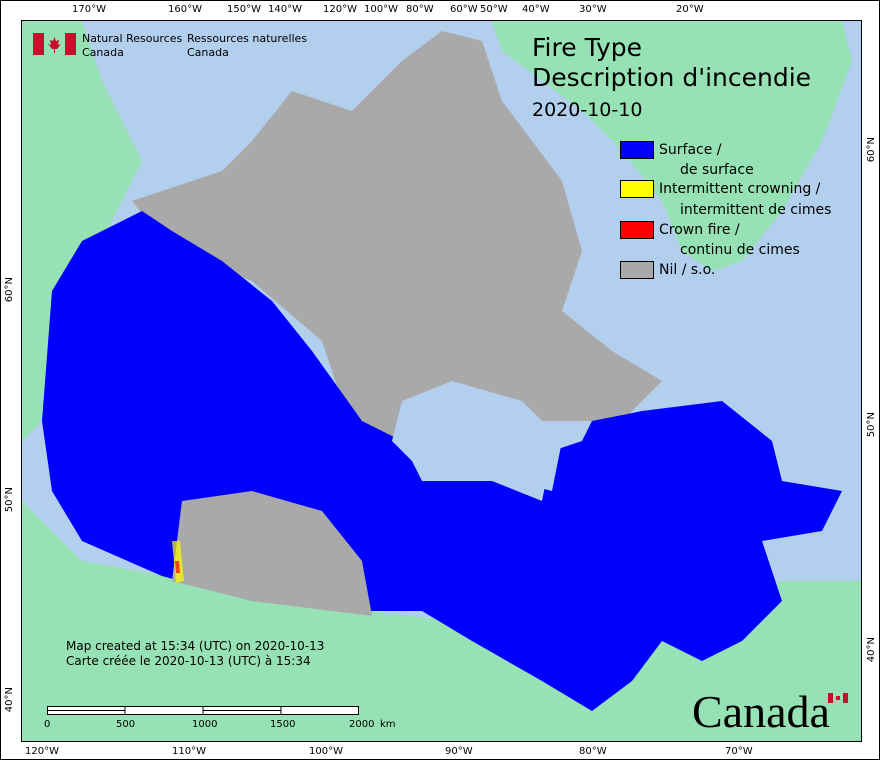  What do you see at coordinates (699, 230) in the screenshot?
I see `legend-label: Crown fire /` at bounding box center [699, 230].